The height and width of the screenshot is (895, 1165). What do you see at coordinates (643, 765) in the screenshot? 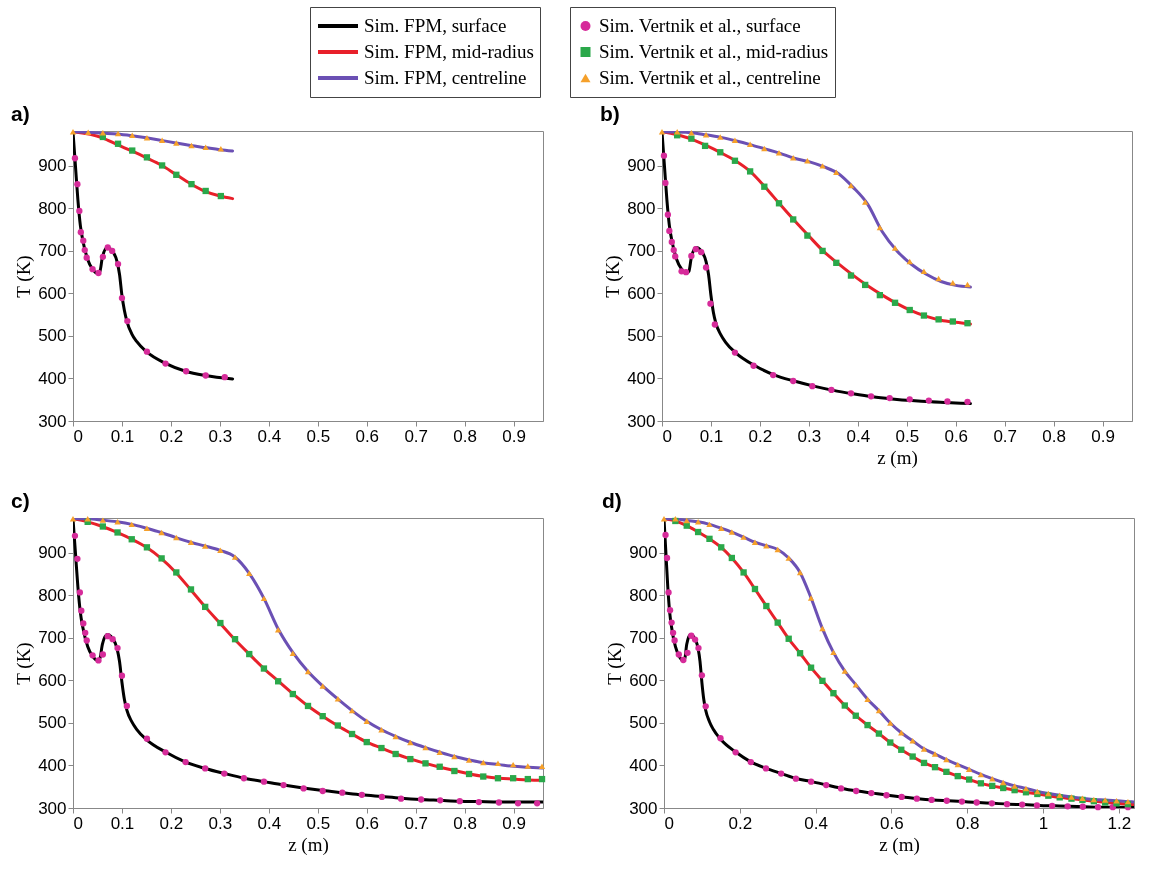
I see `y-tick-label: 400` at bounding box center [643, 765].